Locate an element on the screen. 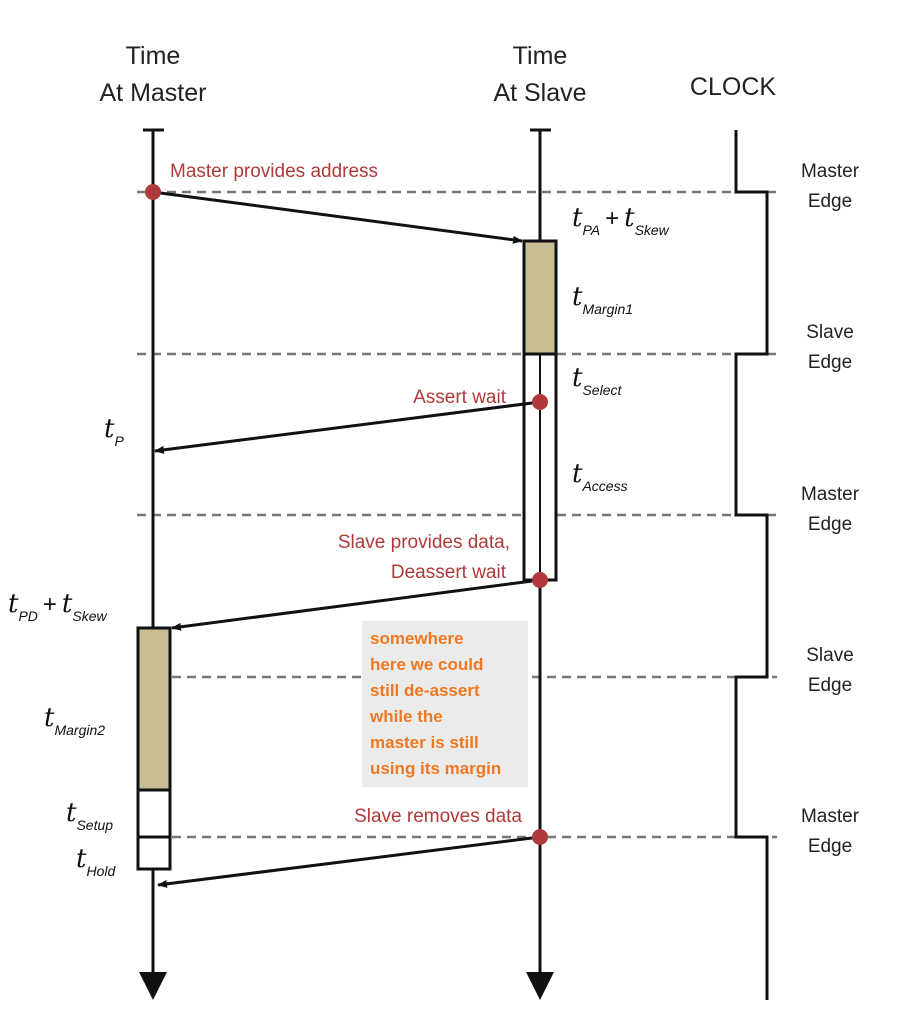 The width and height of the screenshot is (920, 1020). note-line-1: somewhere is located at coordinates (417, 638).